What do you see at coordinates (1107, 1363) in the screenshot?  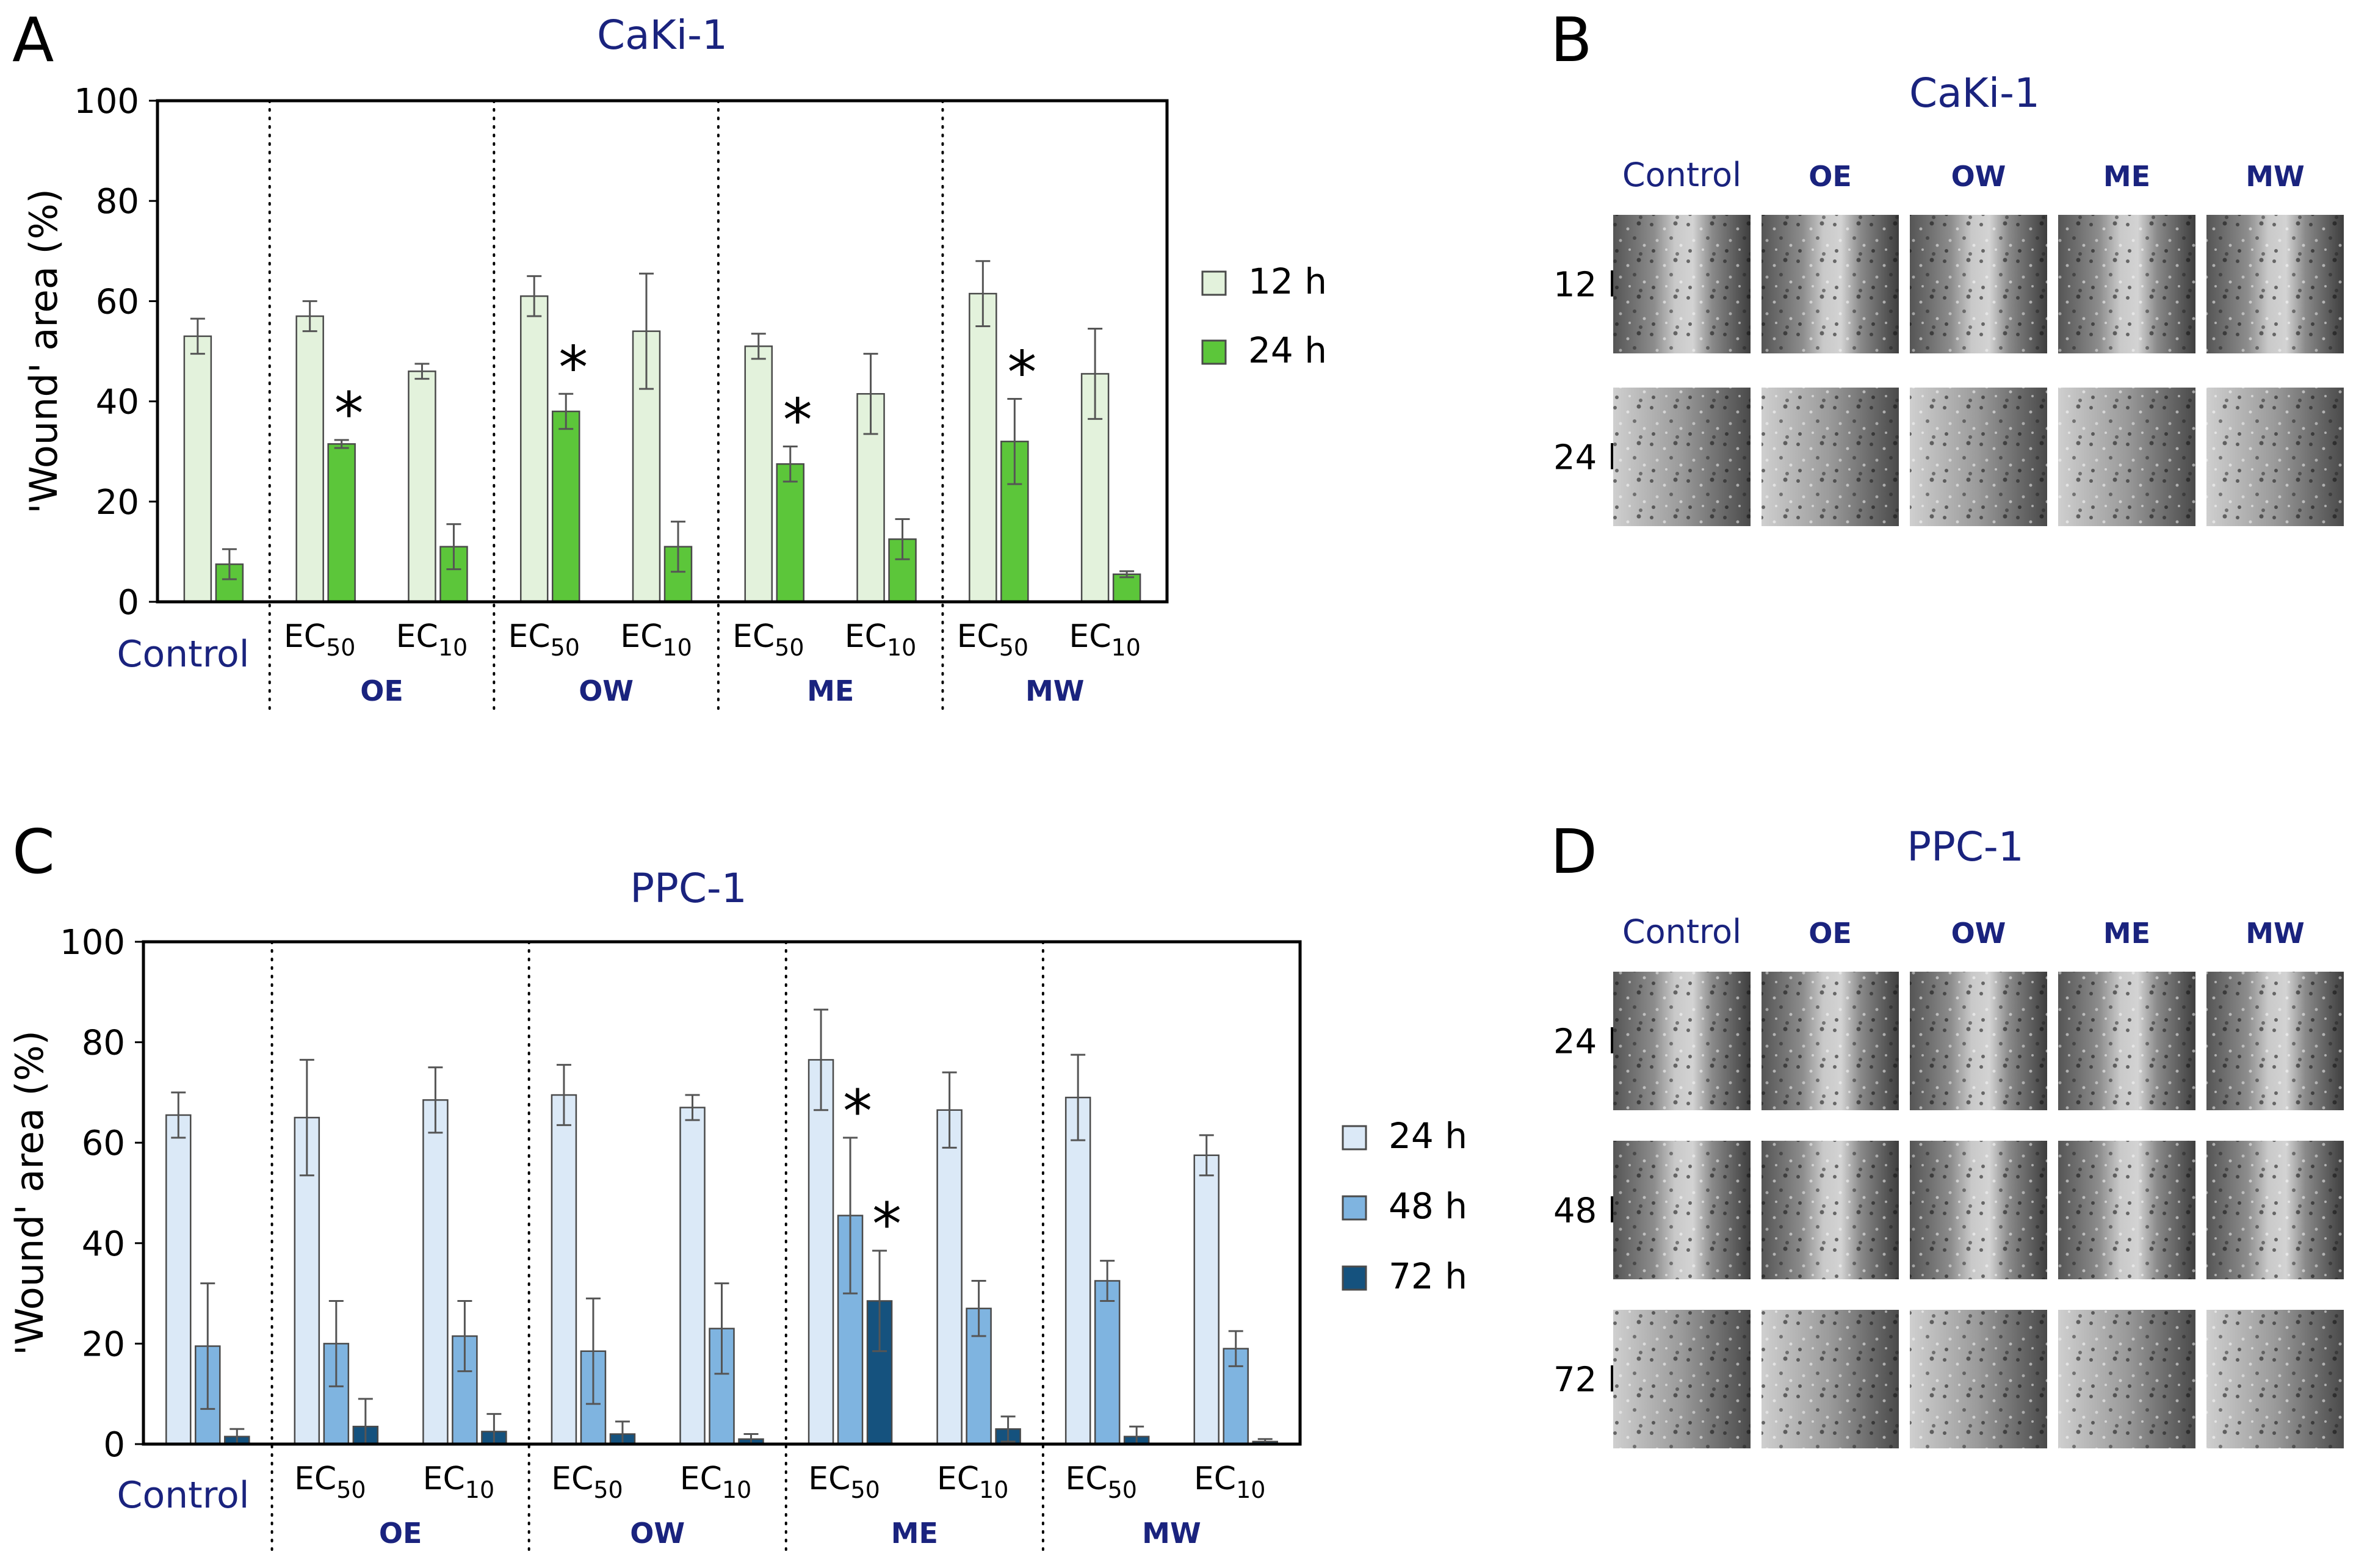 I see `bar-c-s1-c7` at bounding box center [1107, 1363].